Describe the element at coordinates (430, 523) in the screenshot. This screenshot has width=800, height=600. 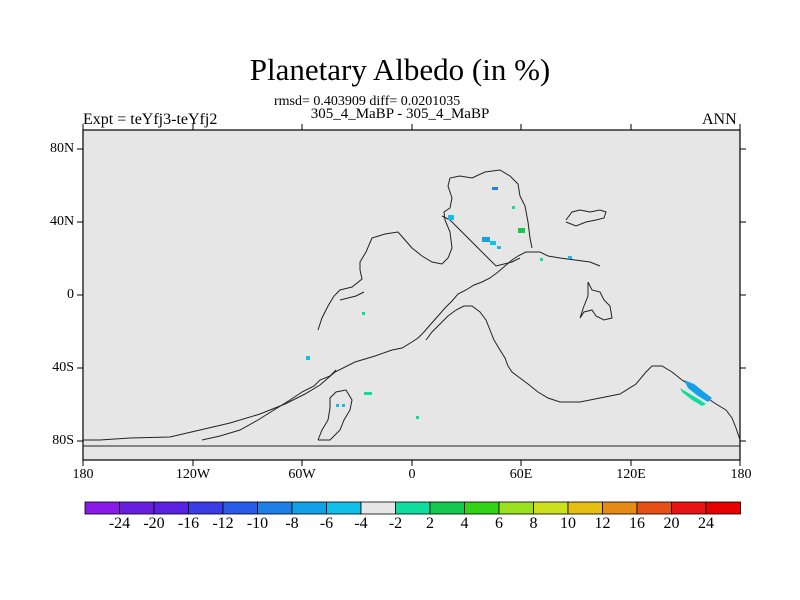
I see `colorbar-label: 2` at that location.